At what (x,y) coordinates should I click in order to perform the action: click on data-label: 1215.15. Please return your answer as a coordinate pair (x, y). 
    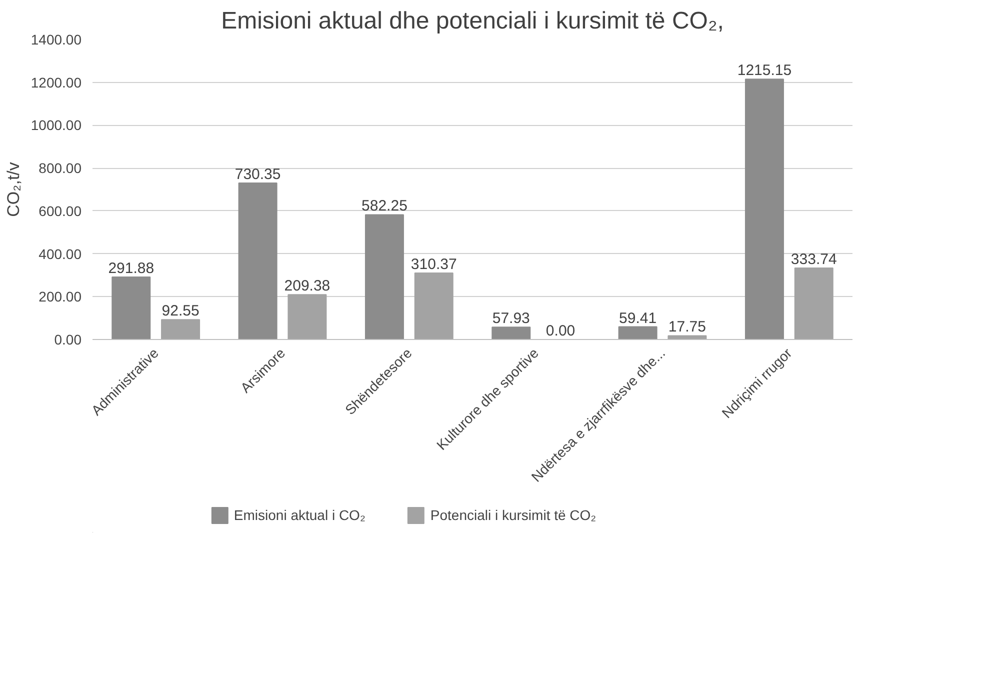
    Looking at the image, I should click on (764, 71).